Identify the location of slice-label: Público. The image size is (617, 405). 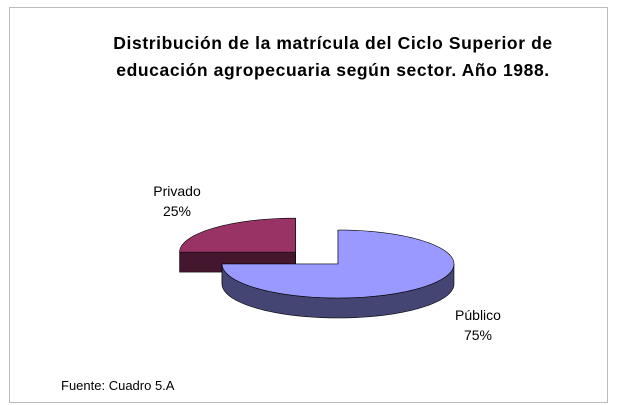
(478, 315).